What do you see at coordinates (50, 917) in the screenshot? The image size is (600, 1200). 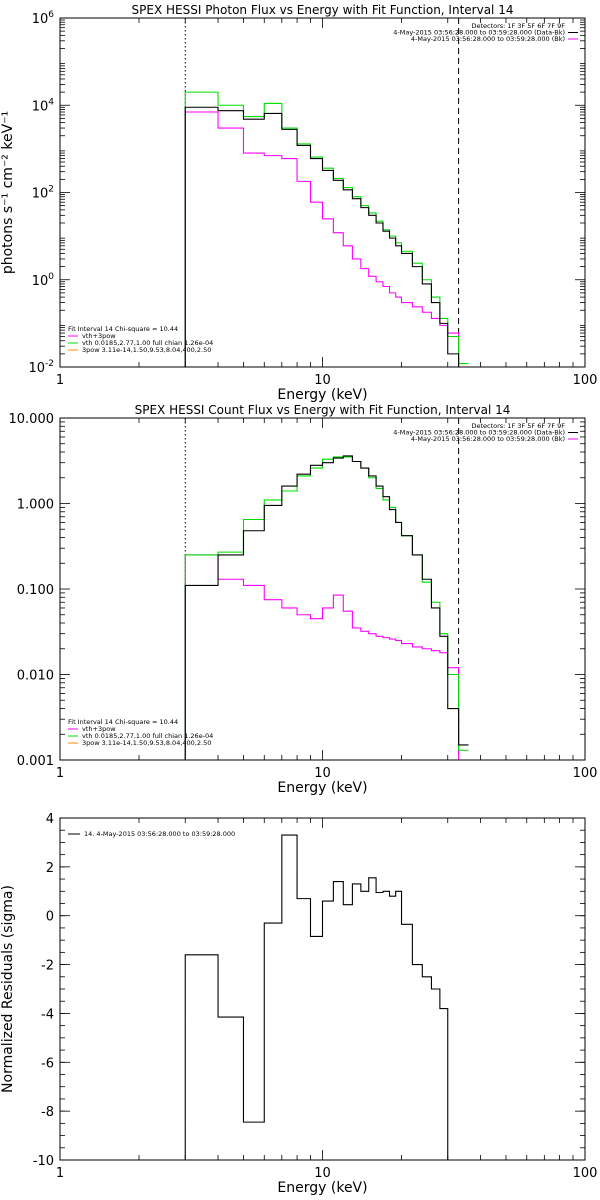 I see `y-tick-label: 0` at bounding box center [50, 917].